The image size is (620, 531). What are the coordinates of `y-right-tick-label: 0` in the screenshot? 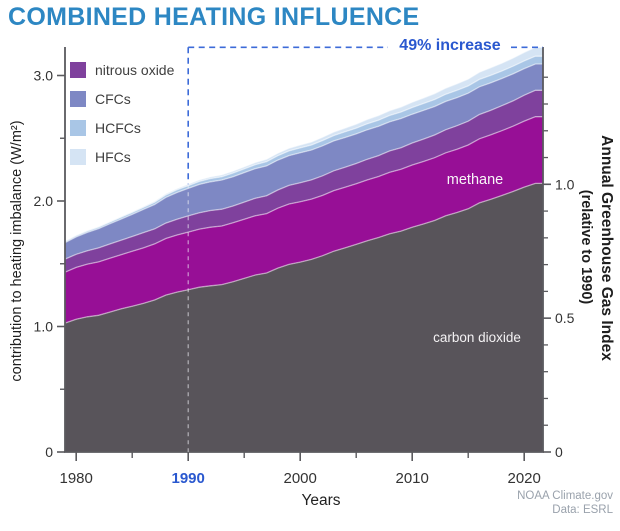 It's located at (559, 452).